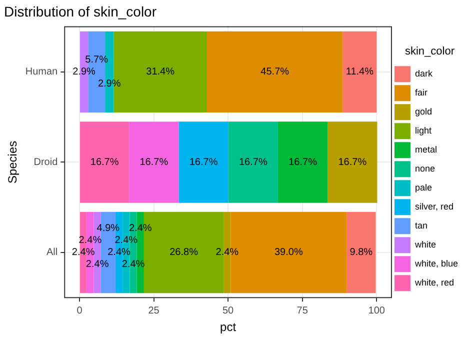  Describe the element at coordinates (184, 252) in the screenshot. I see `data-label: 26.8%` at that location.